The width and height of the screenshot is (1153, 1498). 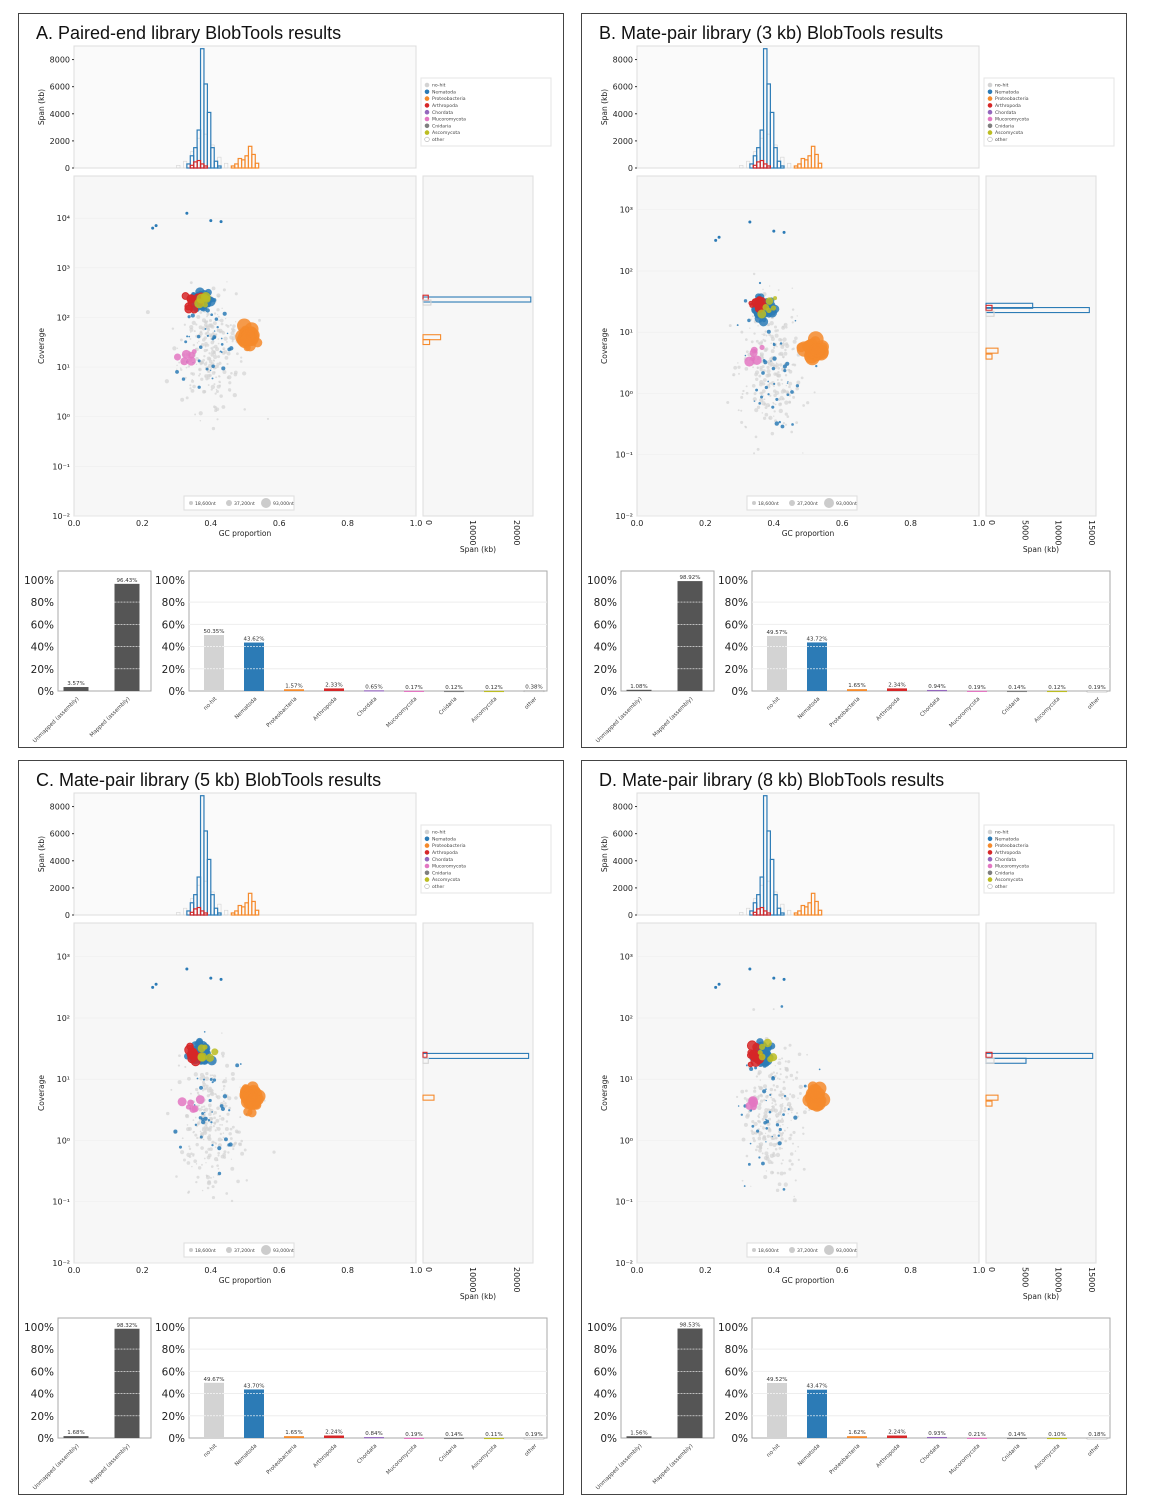 What do you see at coordinates (426, 342) in the screenshot?
I see `side-hist-bar-proteobacteria` at bounding box center [426, 342].